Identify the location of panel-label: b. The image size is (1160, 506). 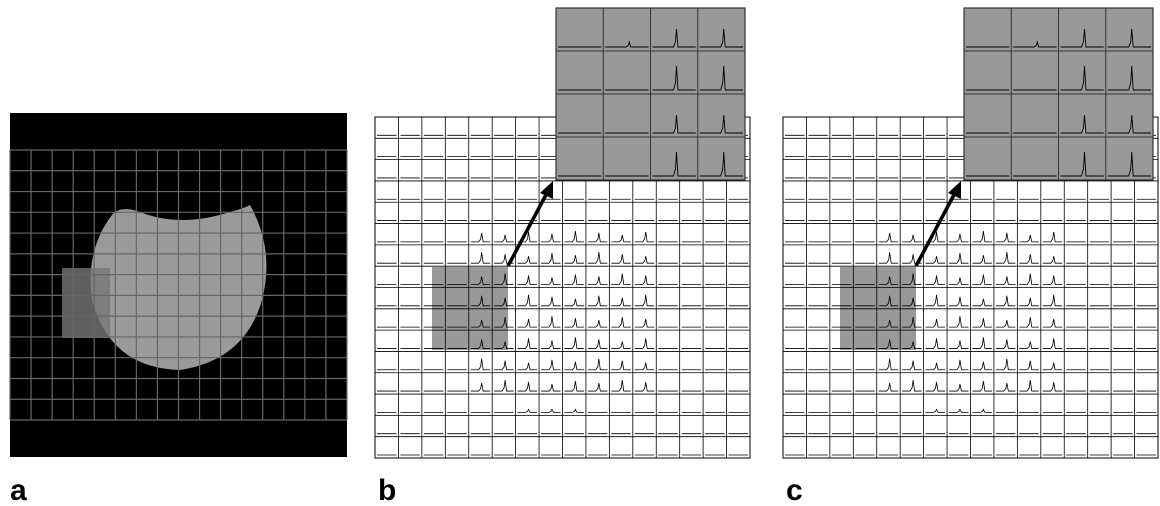
(387, 490).